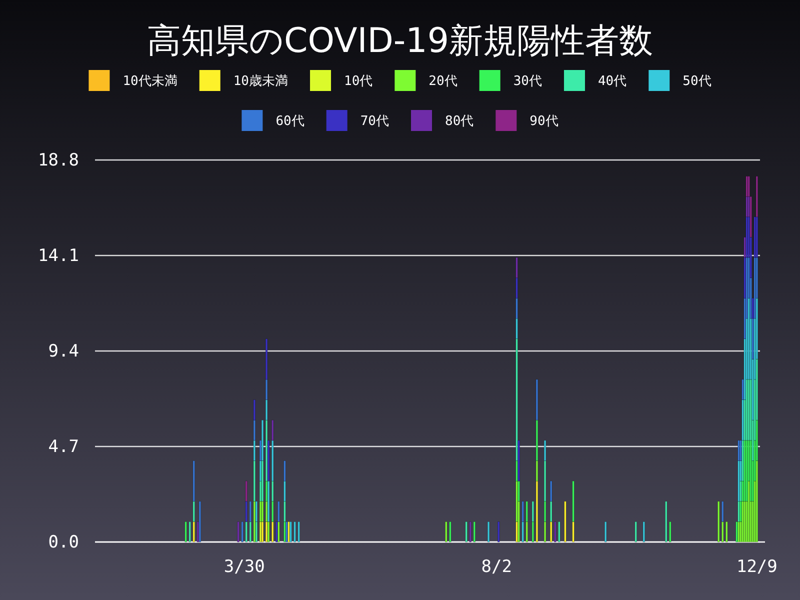  I want to click on y-tick-label: 0.0, so click(63, 542).